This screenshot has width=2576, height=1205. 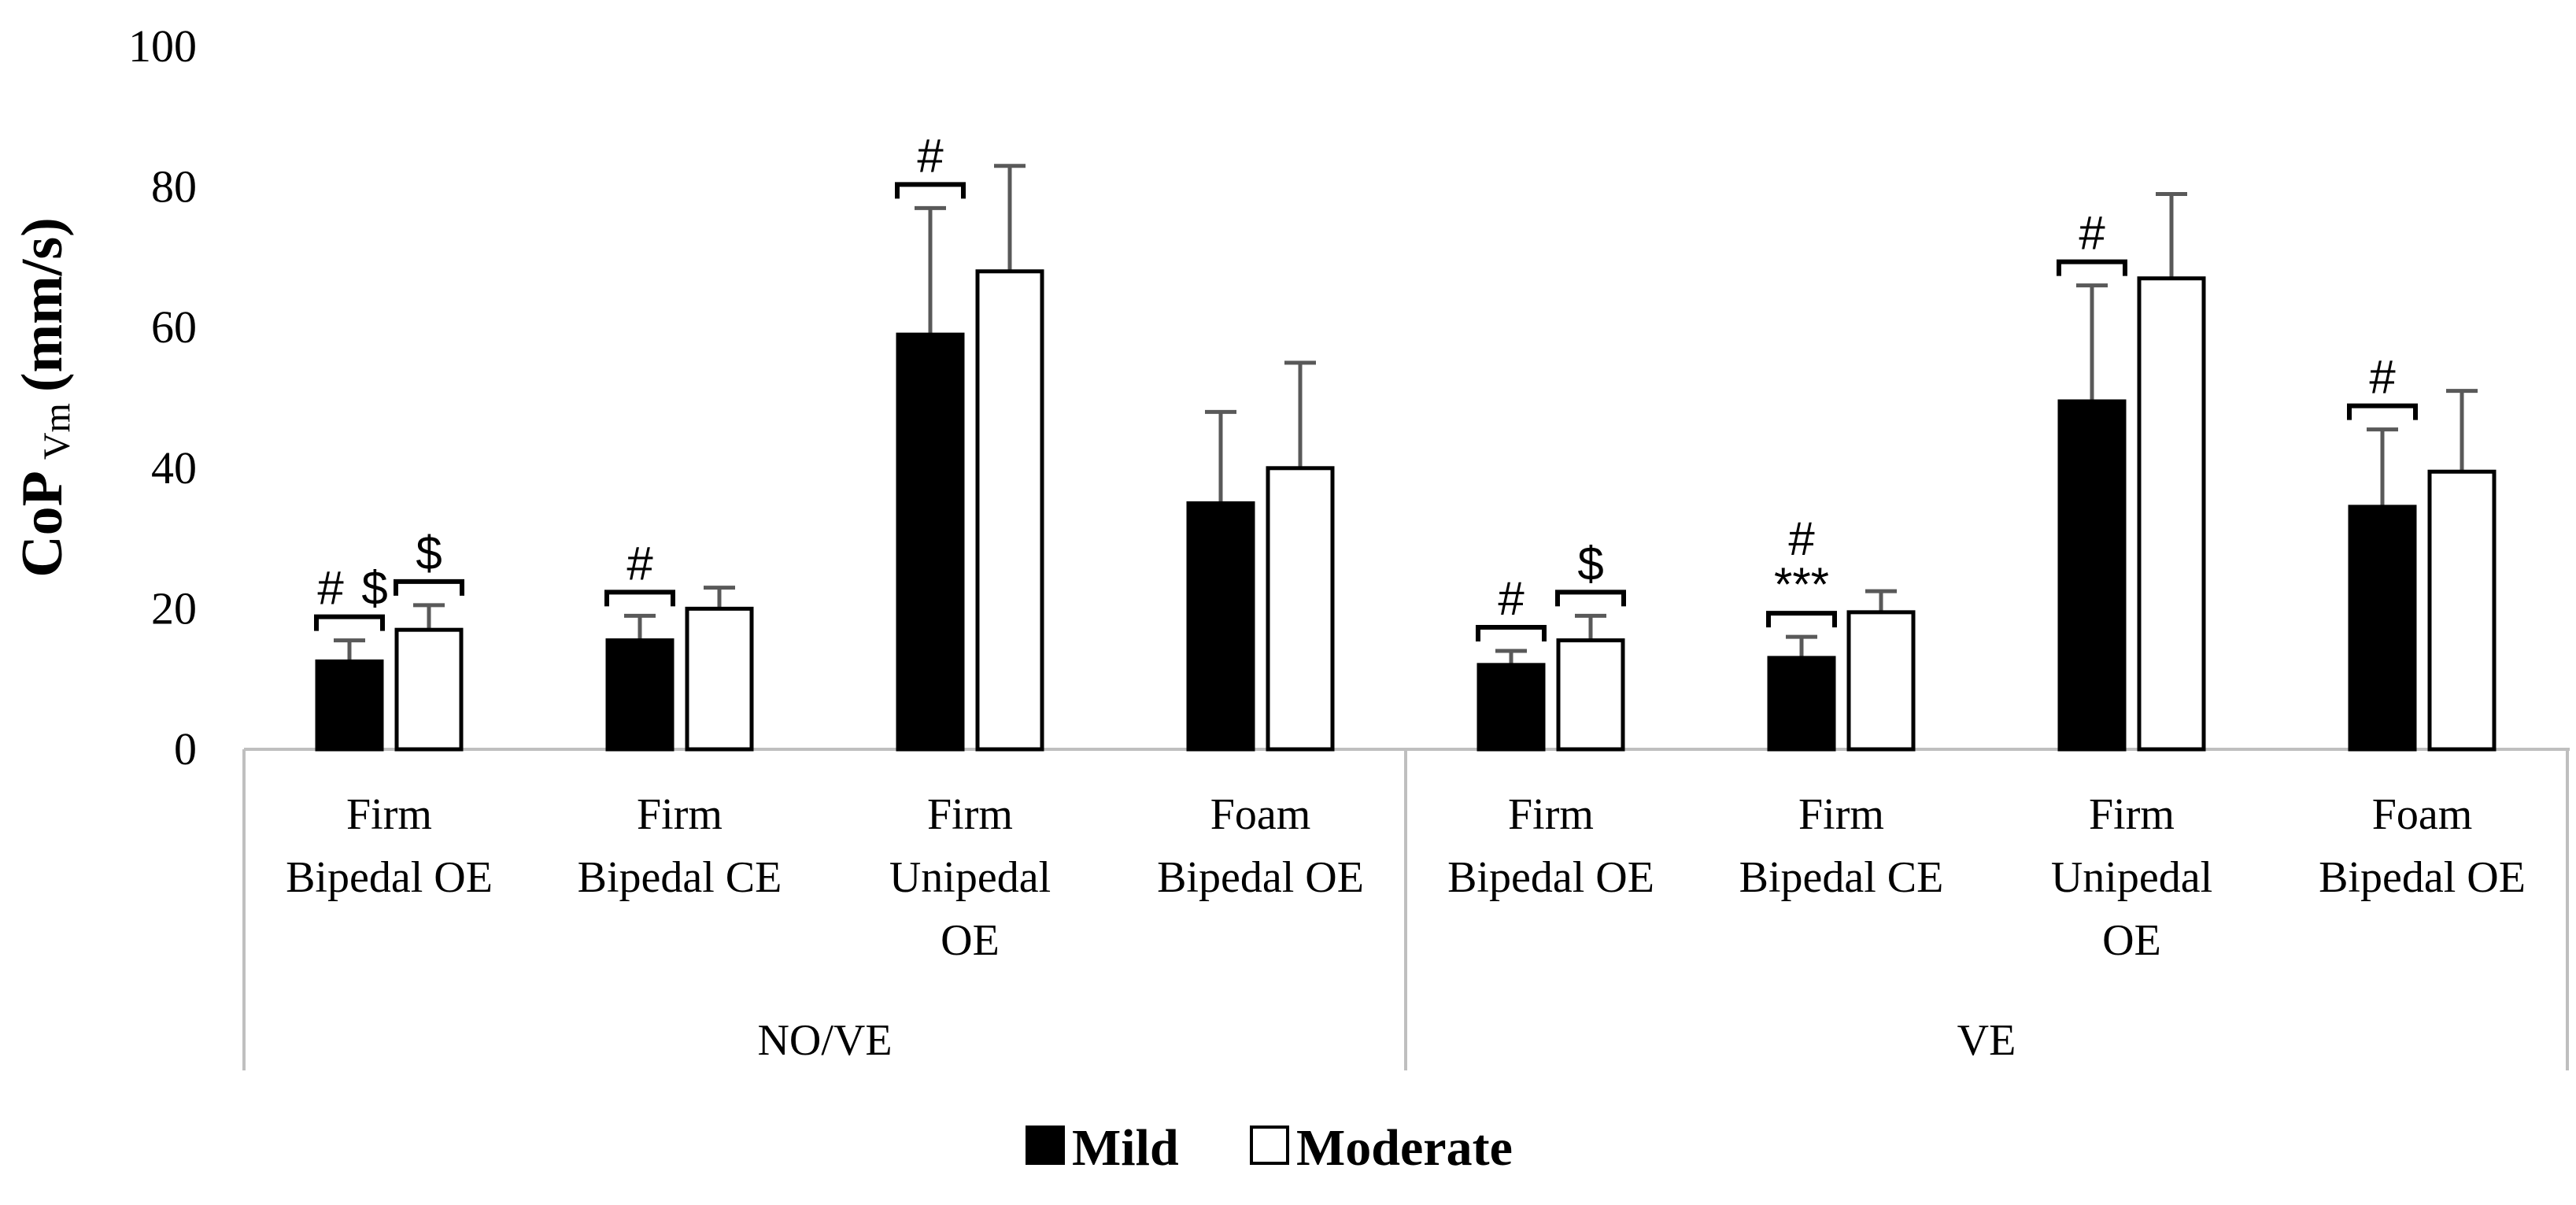 I want to click on y-axis-label: CoPVm(mm/s), so click(x=44, y=397).